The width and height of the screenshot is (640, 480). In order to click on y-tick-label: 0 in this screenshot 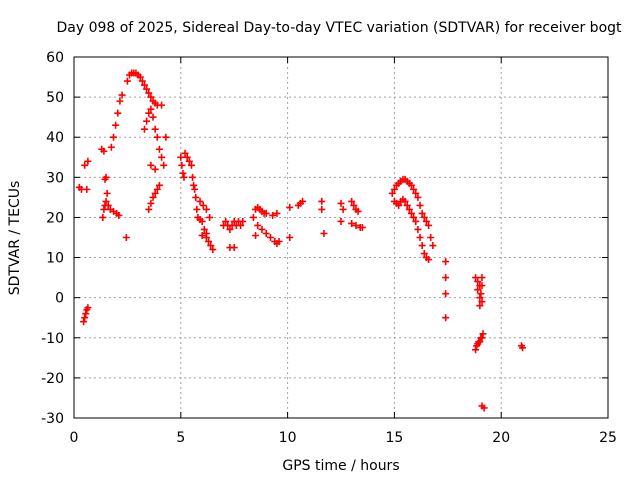, I will do `click(59, 299)`.